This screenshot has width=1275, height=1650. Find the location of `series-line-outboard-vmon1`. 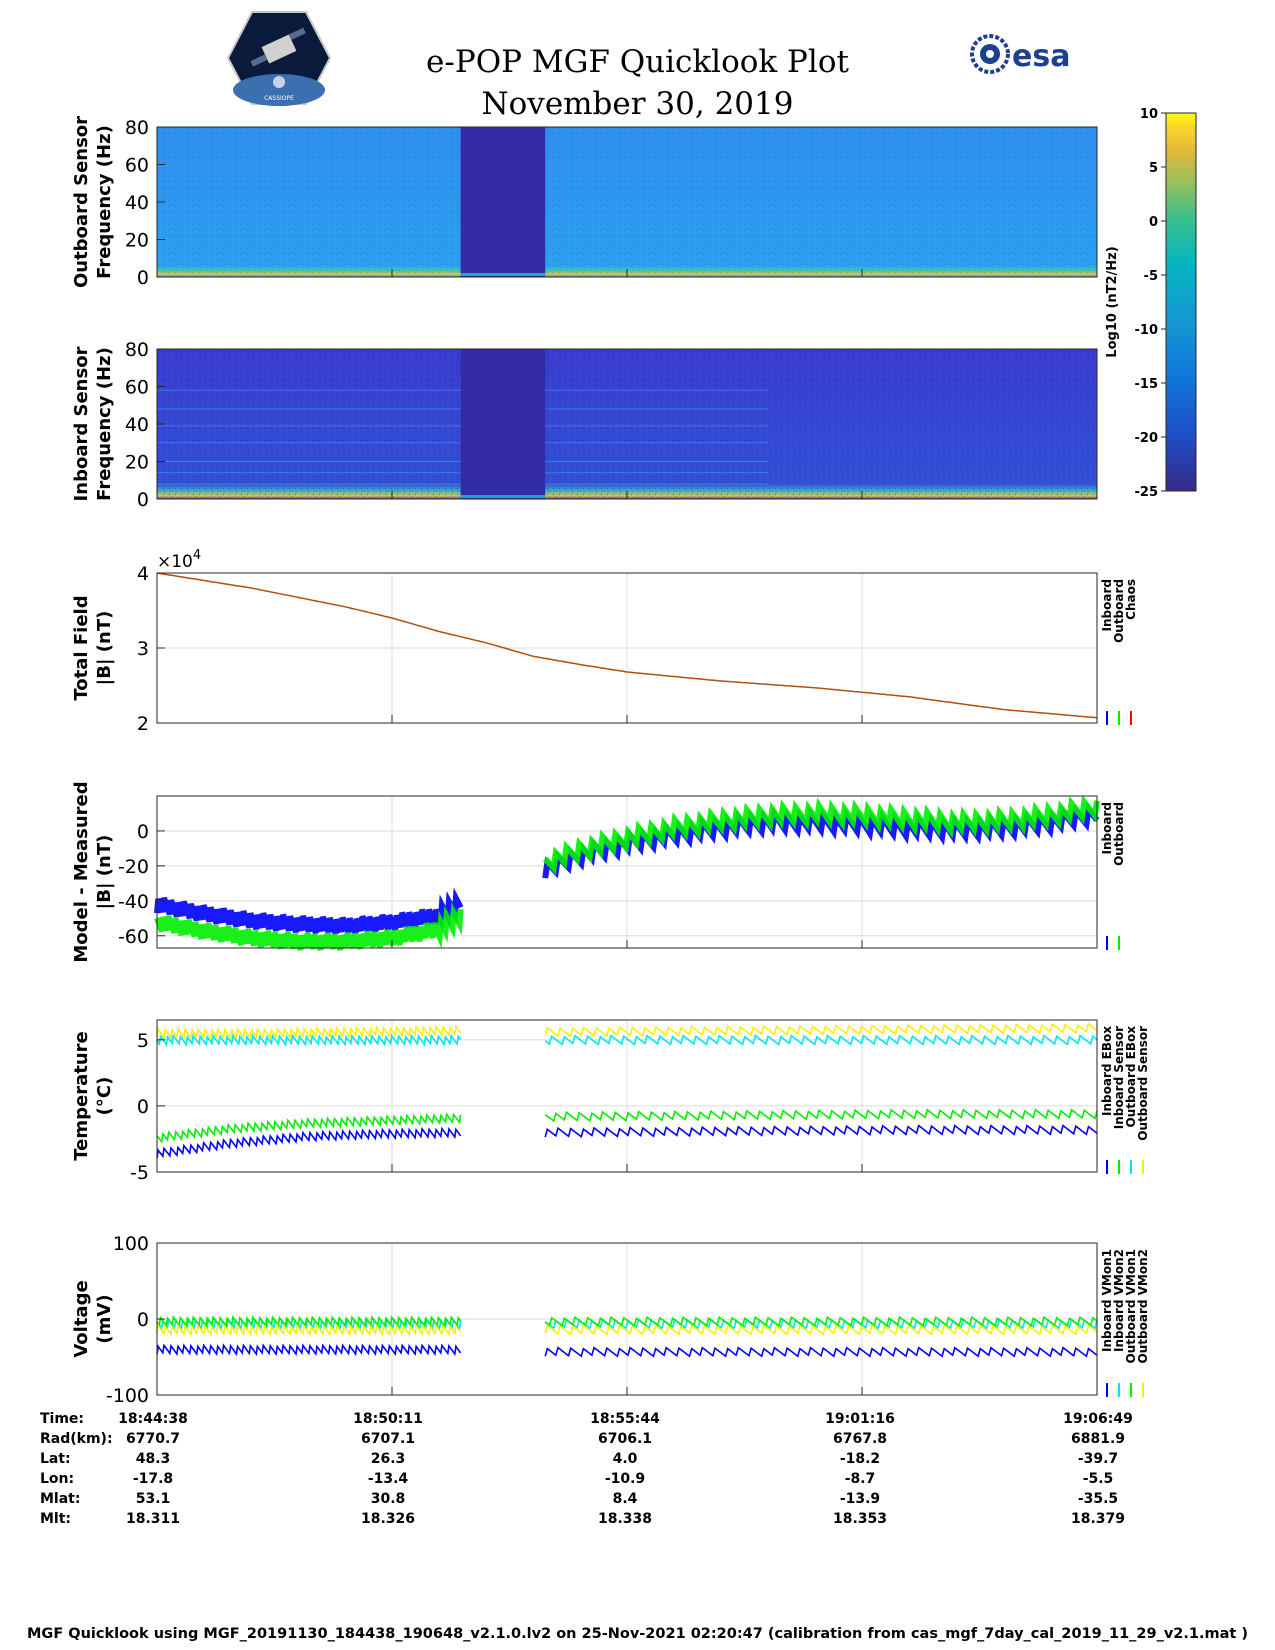

series-line-outboard-vmon1 is located at coordinates (821, 1321).